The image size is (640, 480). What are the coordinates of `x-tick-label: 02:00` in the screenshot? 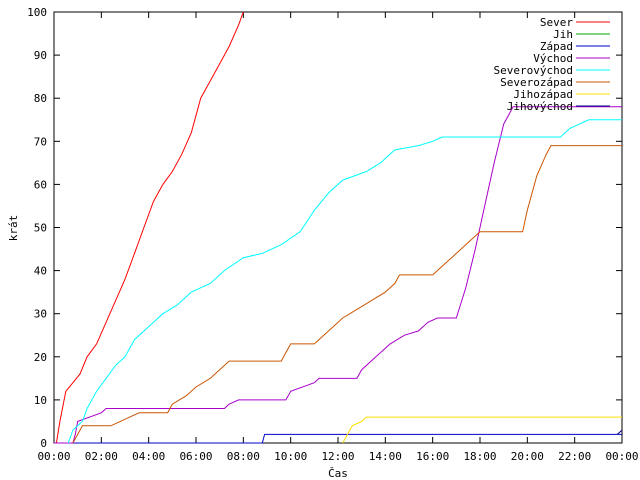 It's located at (101, 456).